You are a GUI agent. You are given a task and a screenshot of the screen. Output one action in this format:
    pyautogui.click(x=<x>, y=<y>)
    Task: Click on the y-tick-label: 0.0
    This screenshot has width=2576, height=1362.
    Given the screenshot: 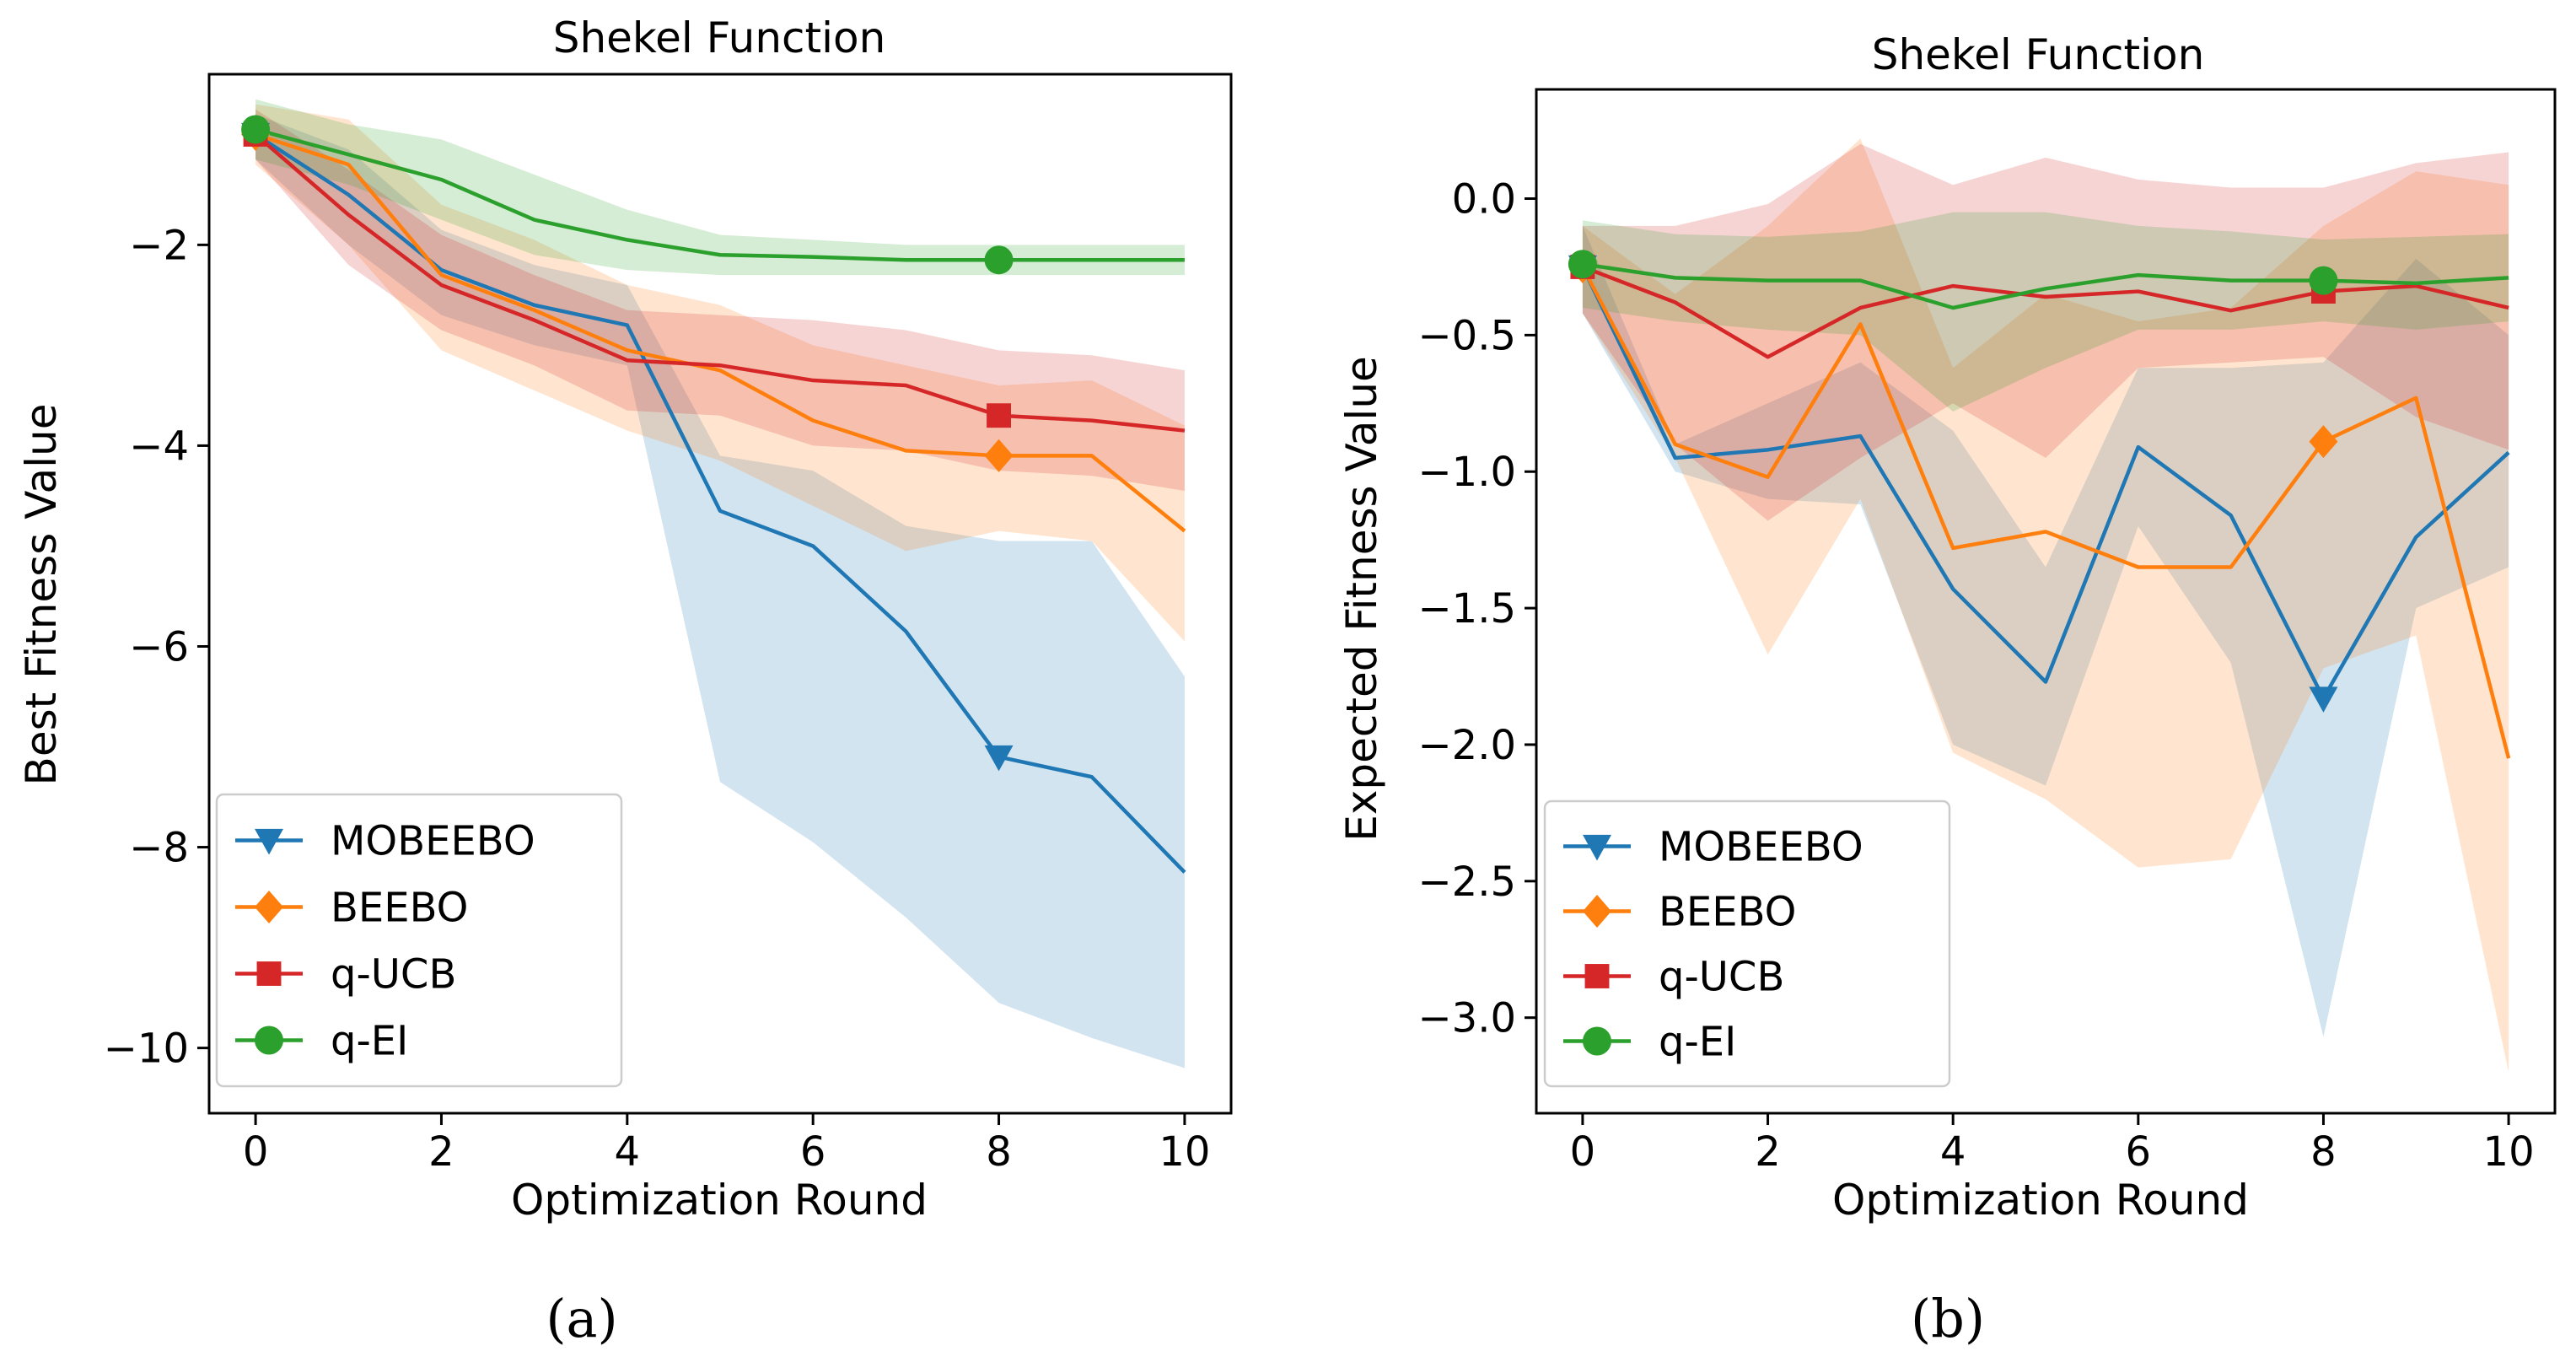 What is the action you would take?
    pyautogui.click(x=1484, y=199)
    